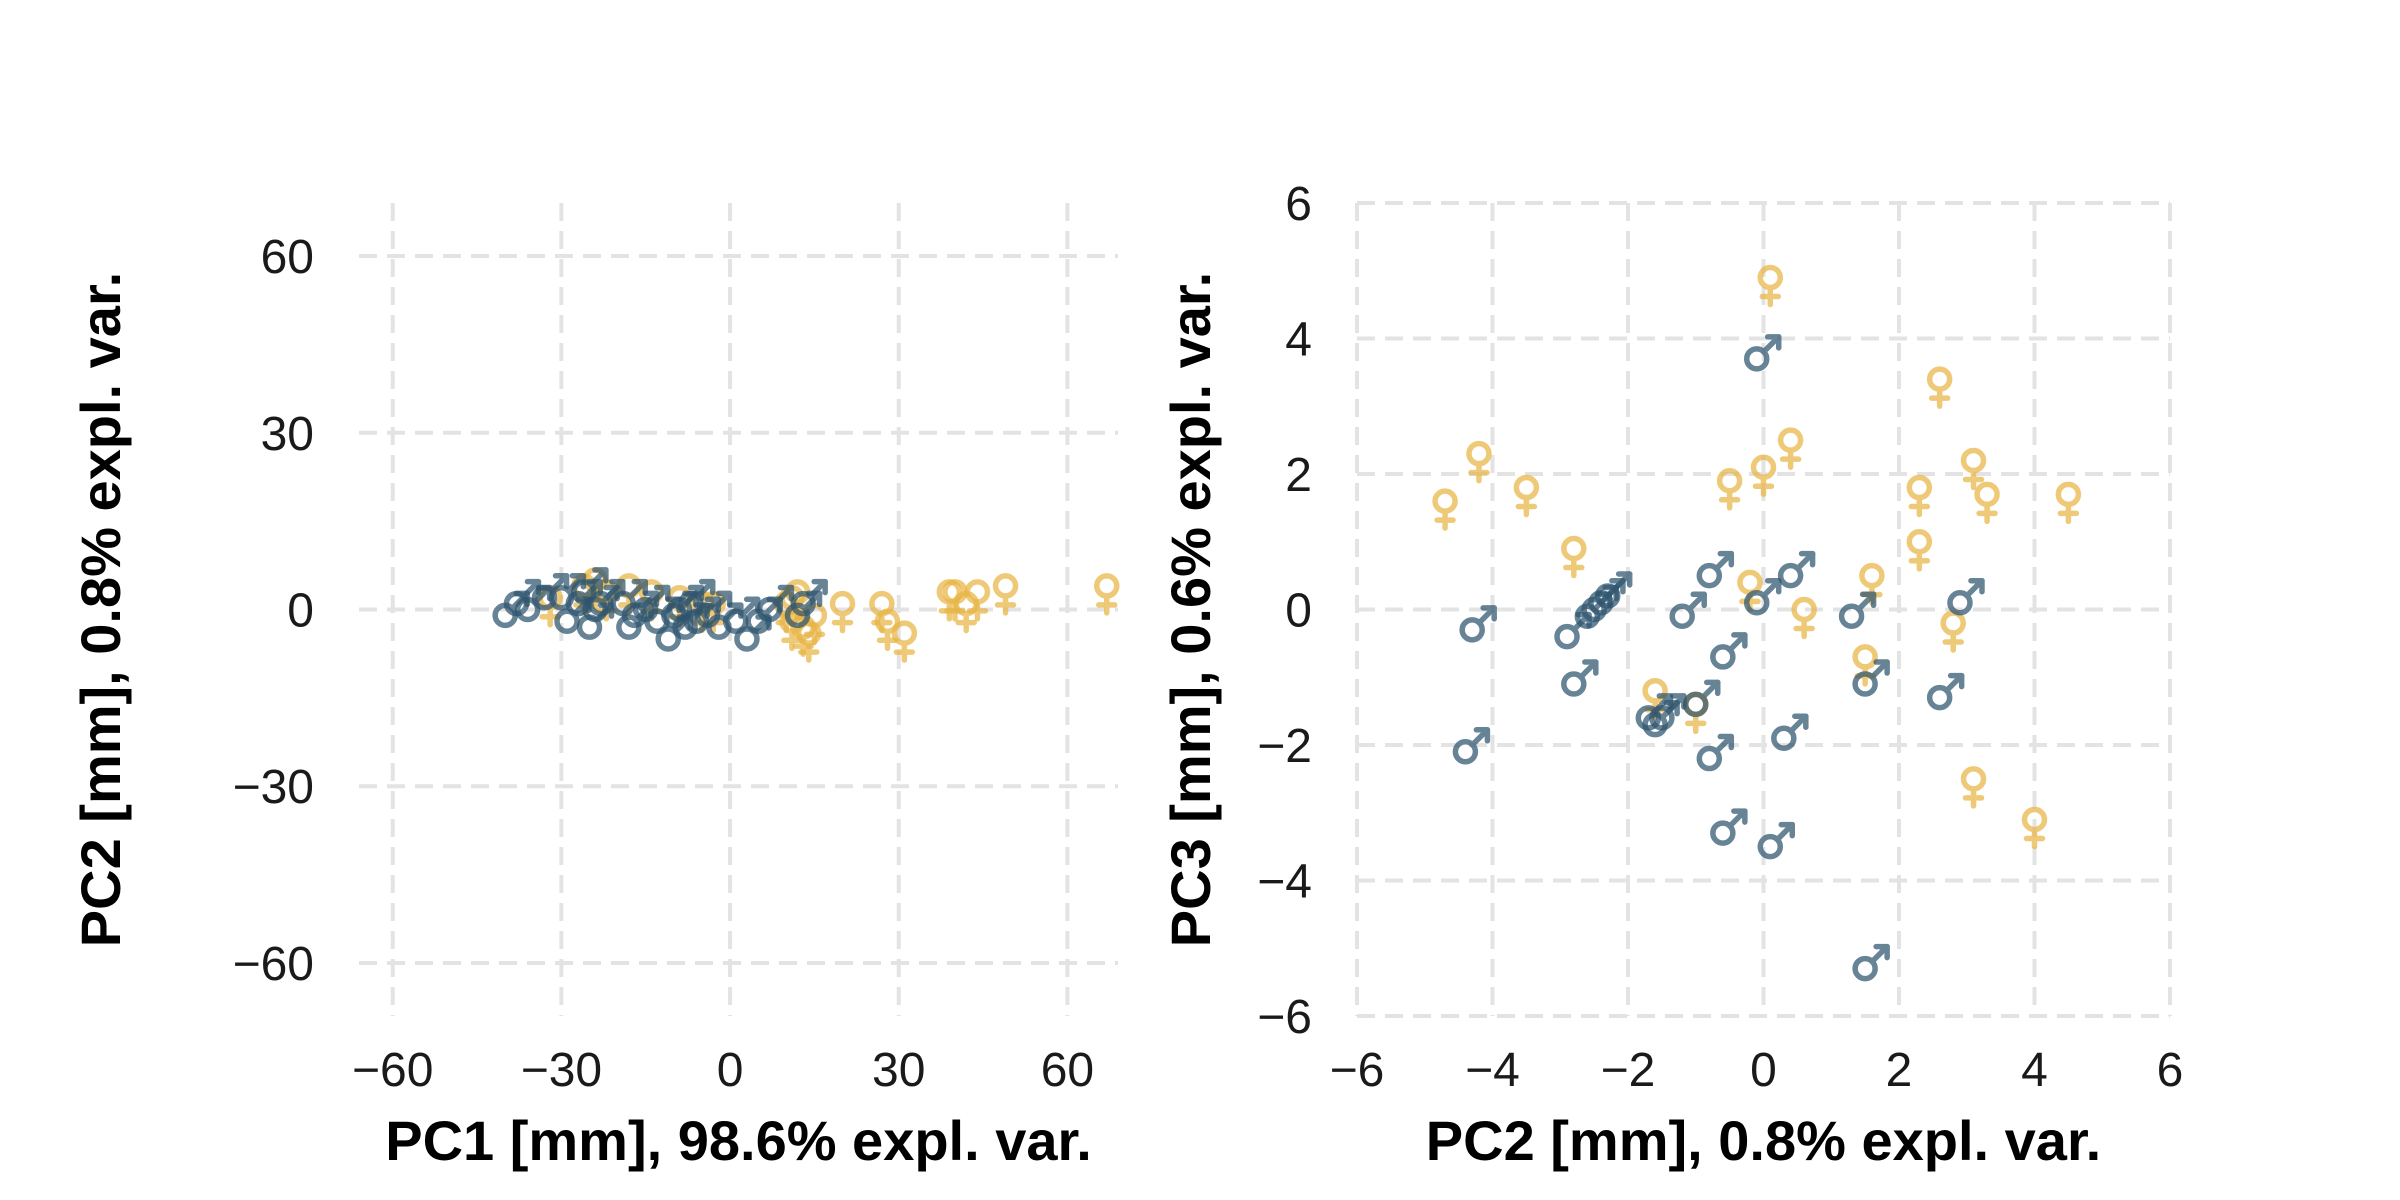  I want to click on y-tick-label: 60, so click(287, 257).